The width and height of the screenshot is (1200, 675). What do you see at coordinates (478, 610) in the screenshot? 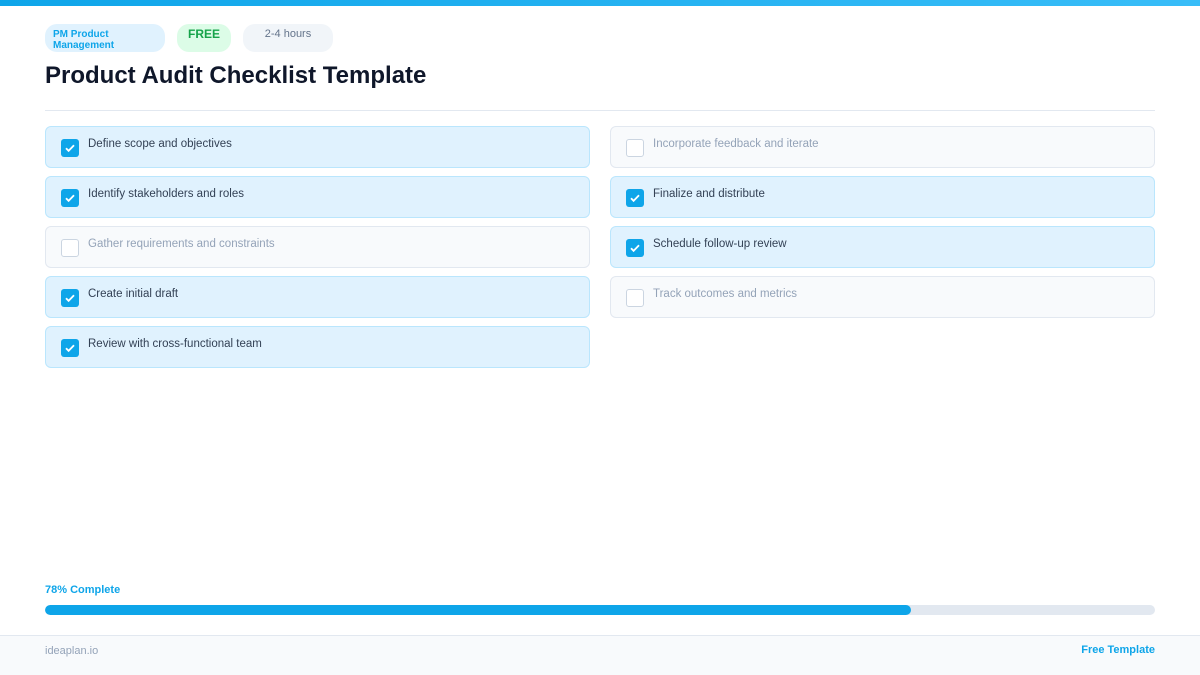
I see `progress-fill` at bounding box center [478, 610].